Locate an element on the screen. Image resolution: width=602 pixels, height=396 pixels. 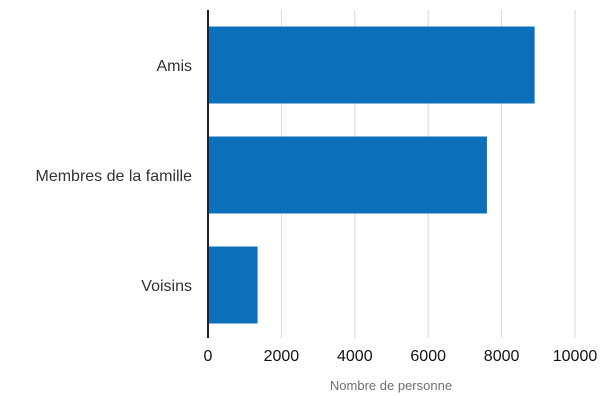
x-tick-label-0: 0 is located at coordinates (208, 356).